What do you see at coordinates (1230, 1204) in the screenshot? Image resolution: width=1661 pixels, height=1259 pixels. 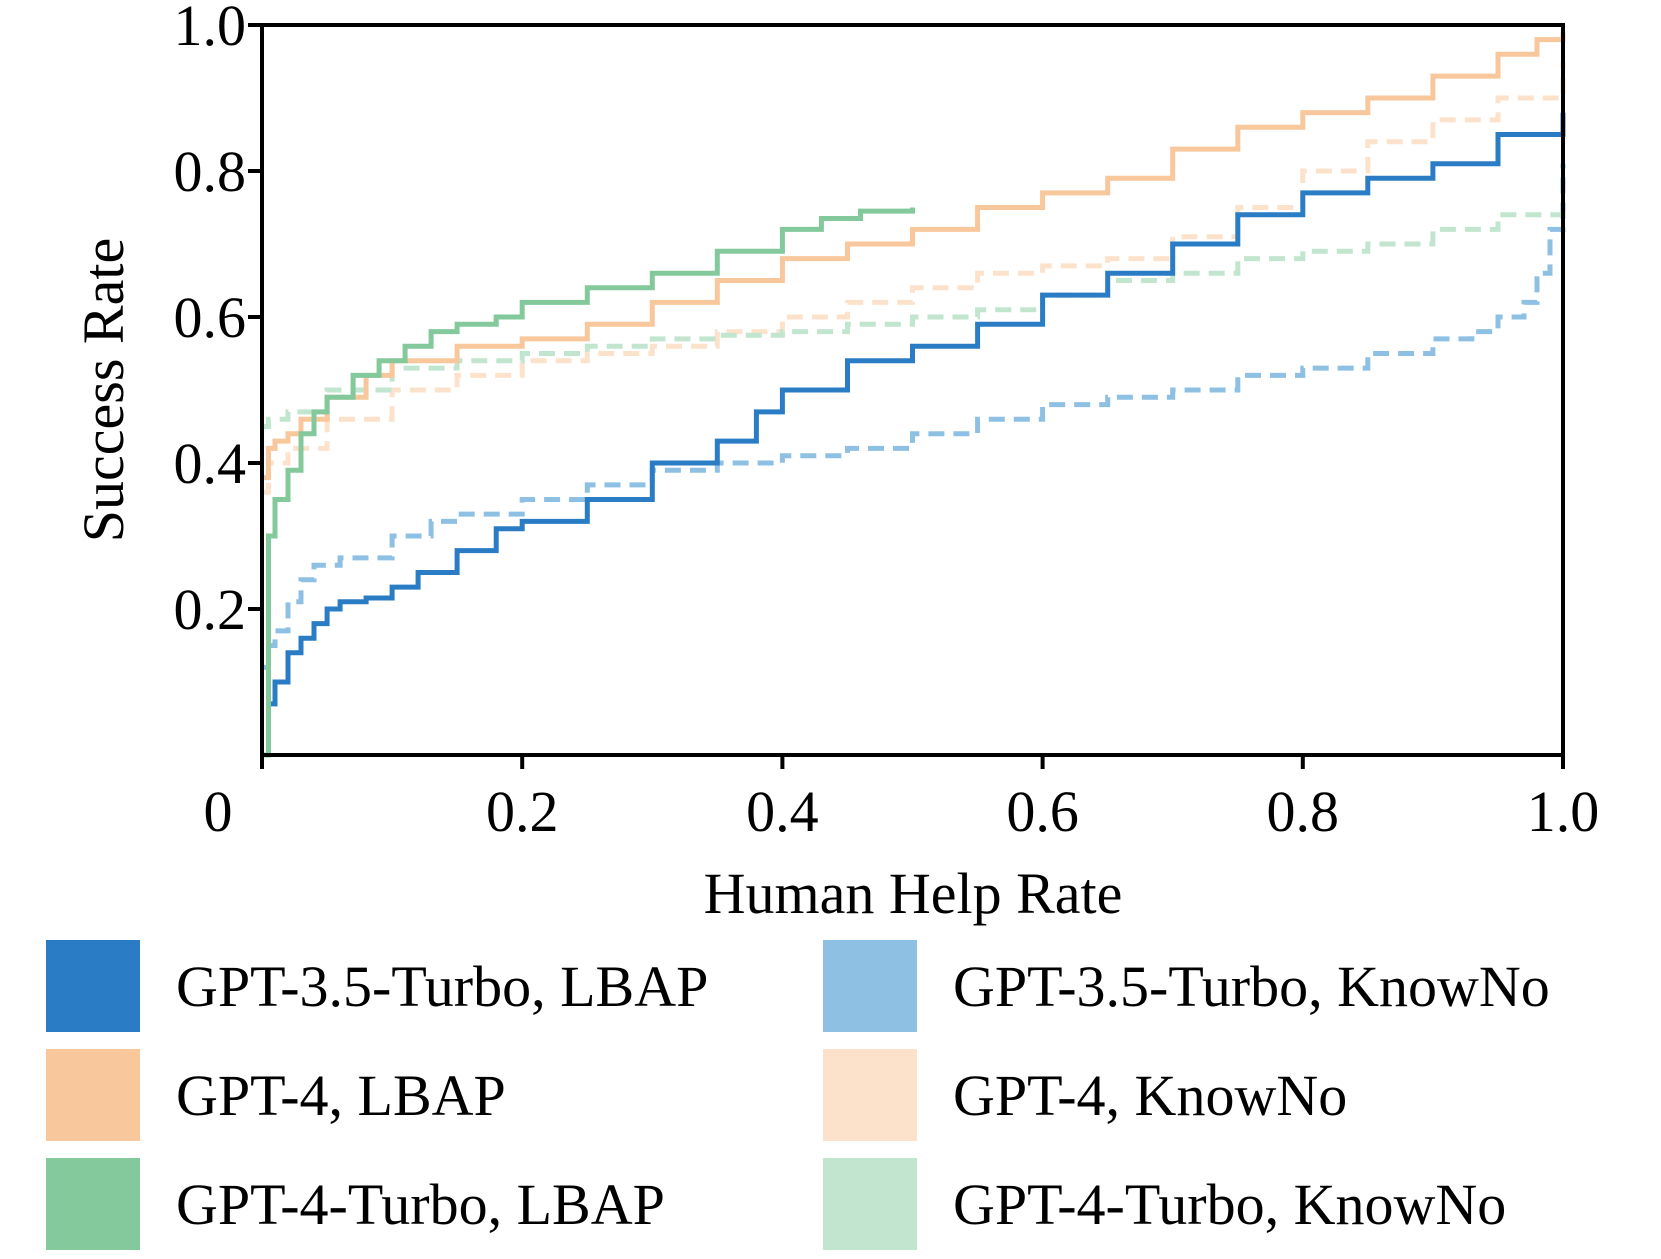 I see `legend-label: GPT-4-Turbo, KnowNo` at bounding box center [1230, 1204].